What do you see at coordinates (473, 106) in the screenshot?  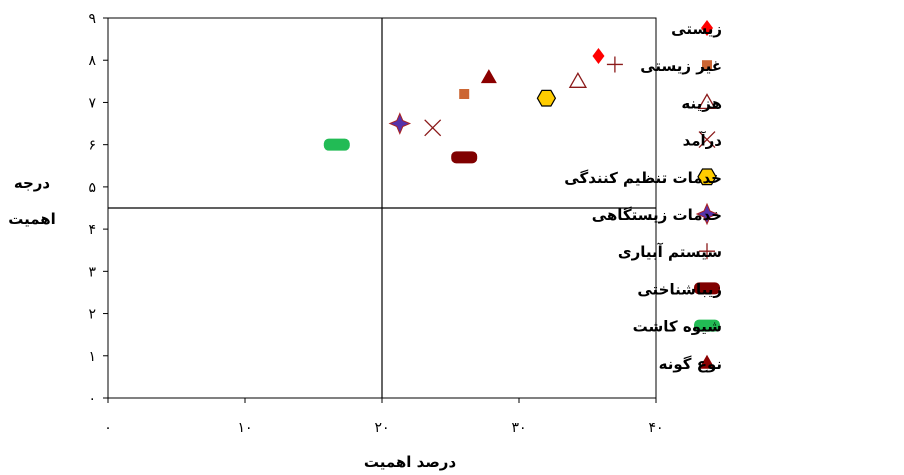 I see `data-points` at bounding box center [473, 106].